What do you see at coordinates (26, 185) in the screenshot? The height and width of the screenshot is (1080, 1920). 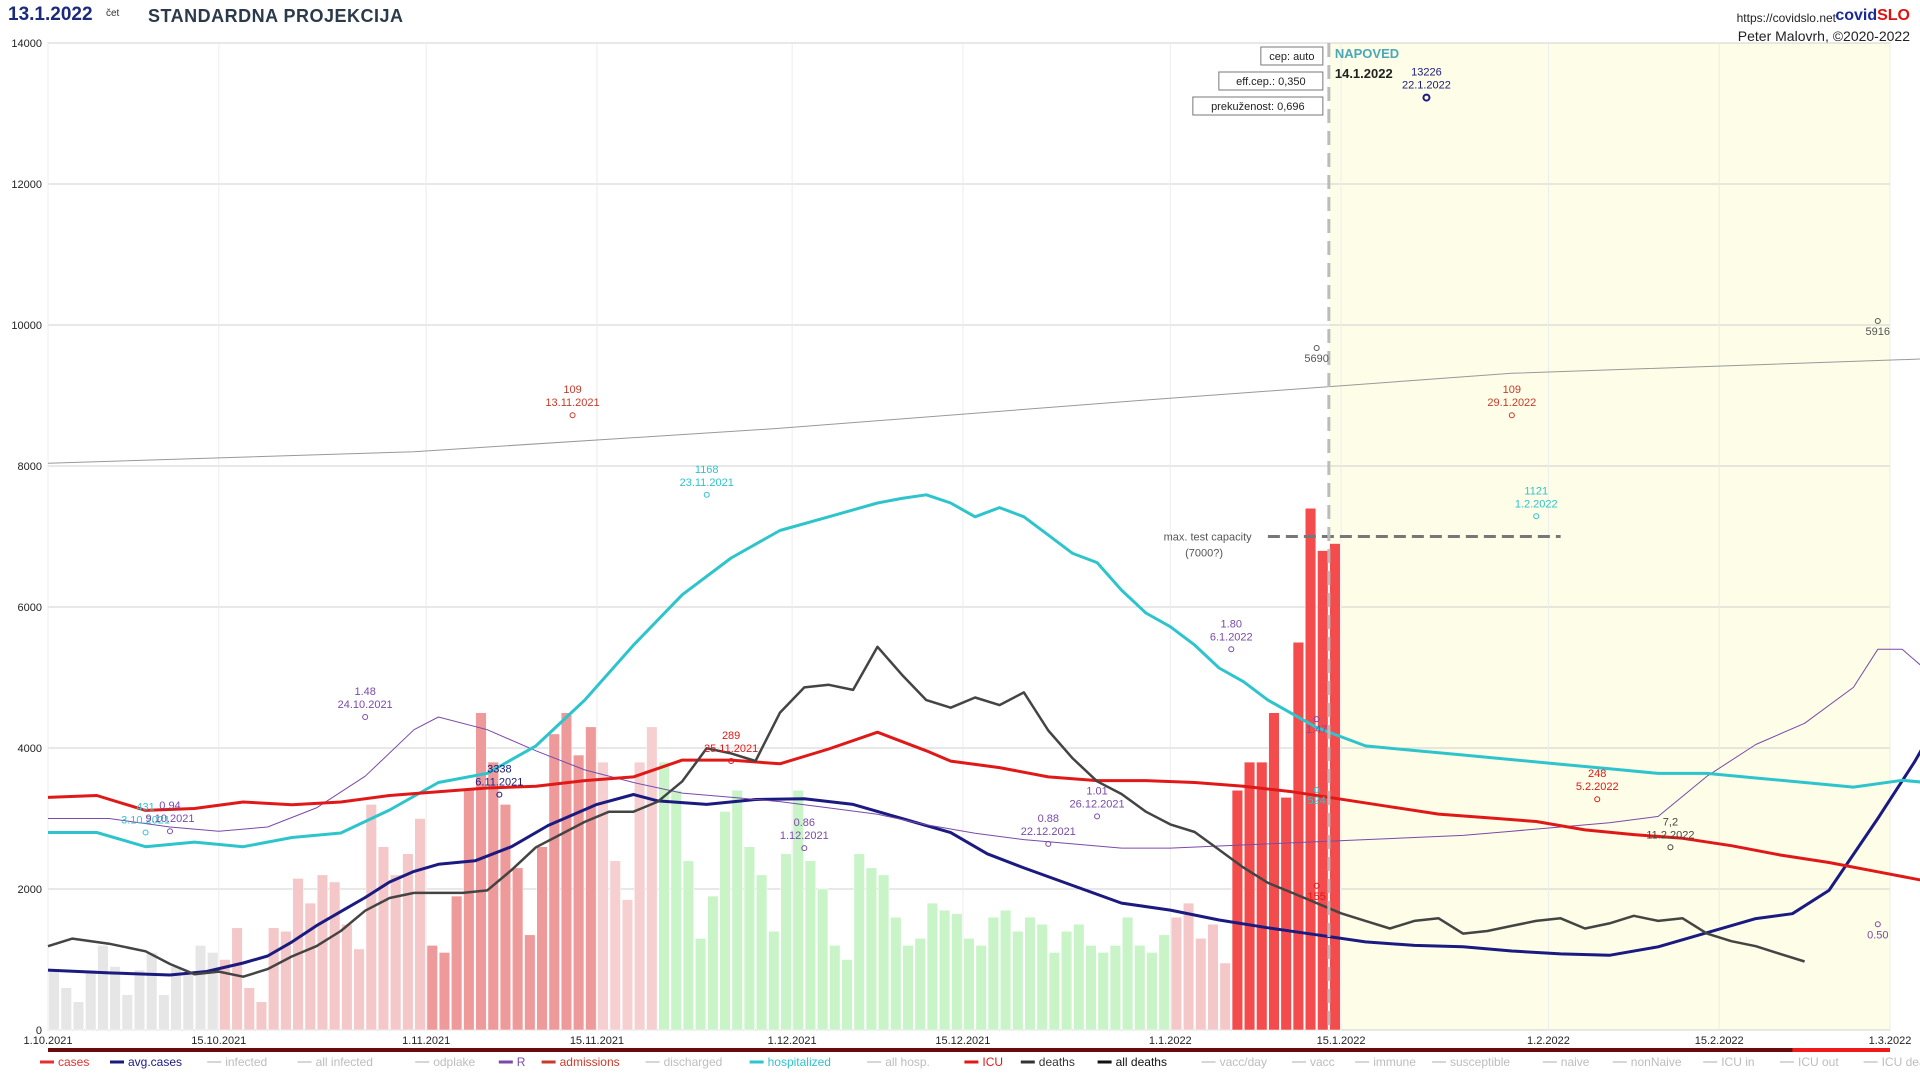 I see `y-tick-label: 12000` at bounding box center [26, 185].